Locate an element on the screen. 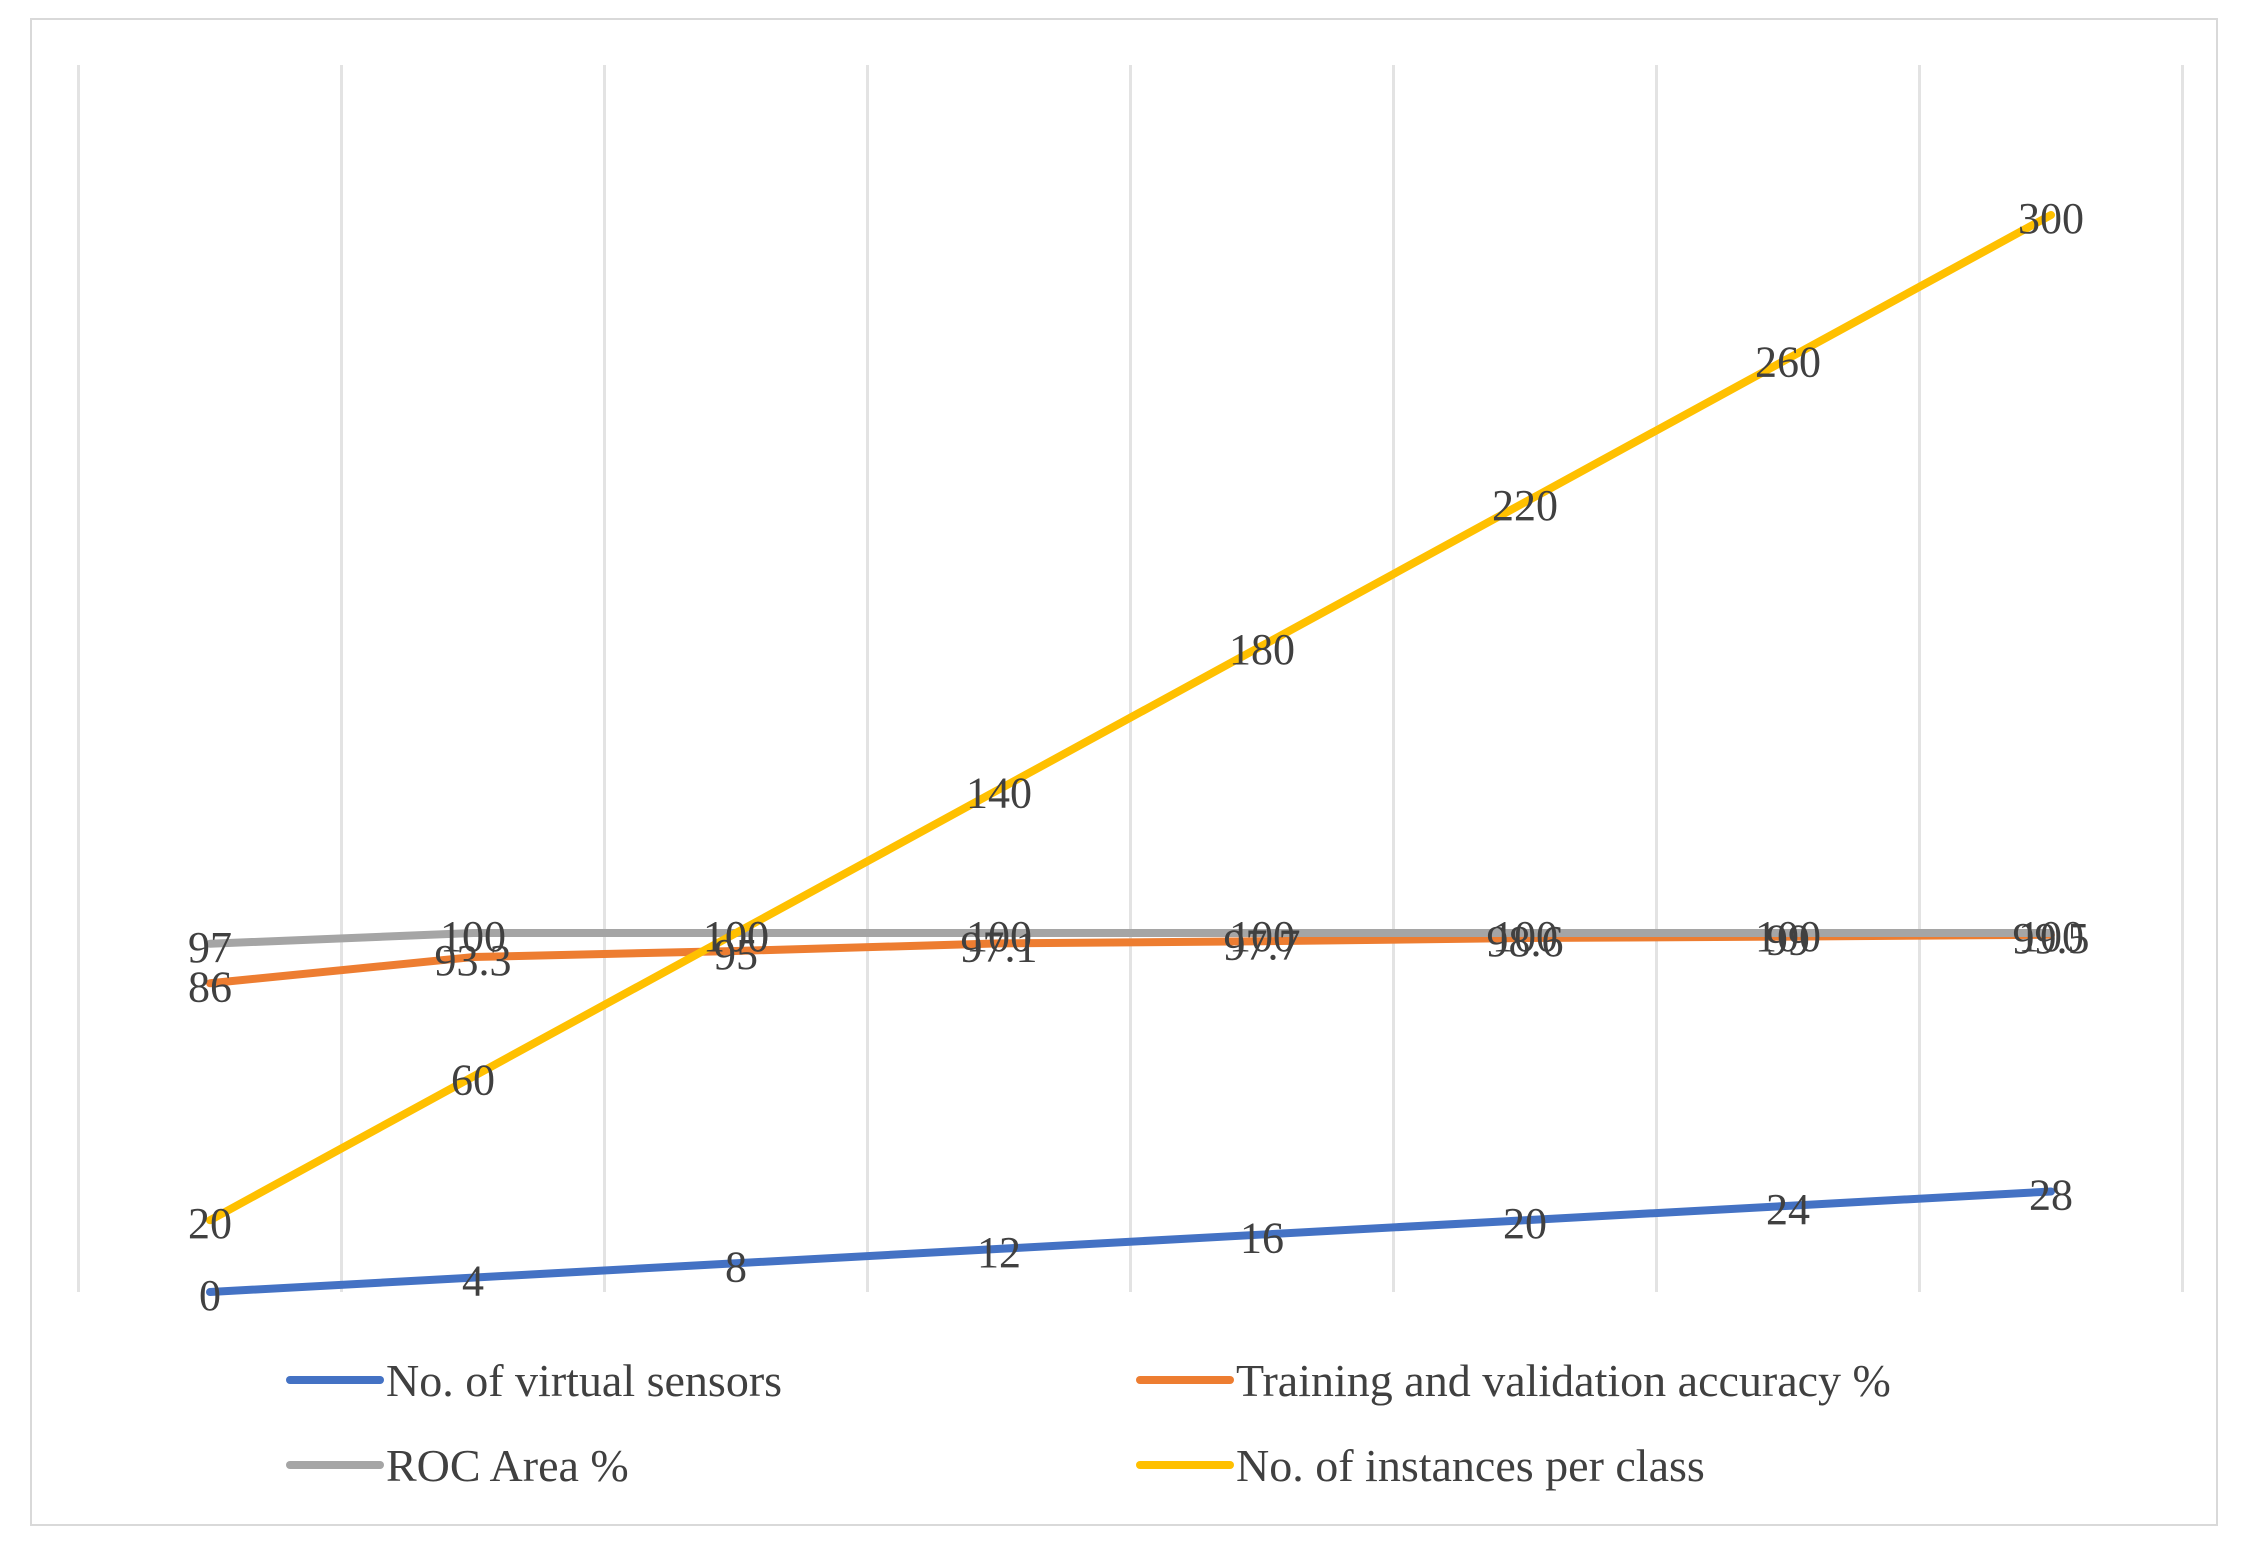  data-label-s1-p0: 86 is located at coordinates (210, 986).